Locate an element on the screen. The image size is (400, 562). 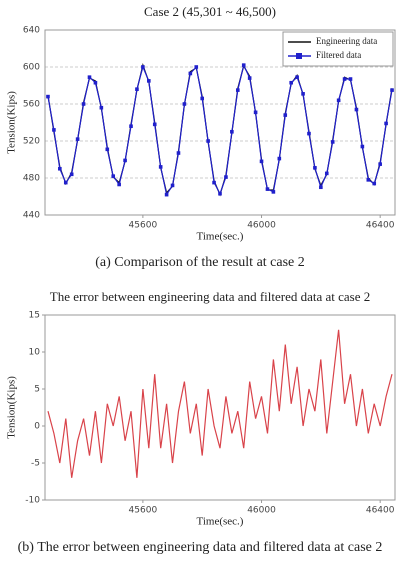
chart-title: Case 2 (45,301 ~ 46,500) is located at coordinates (210, 11).